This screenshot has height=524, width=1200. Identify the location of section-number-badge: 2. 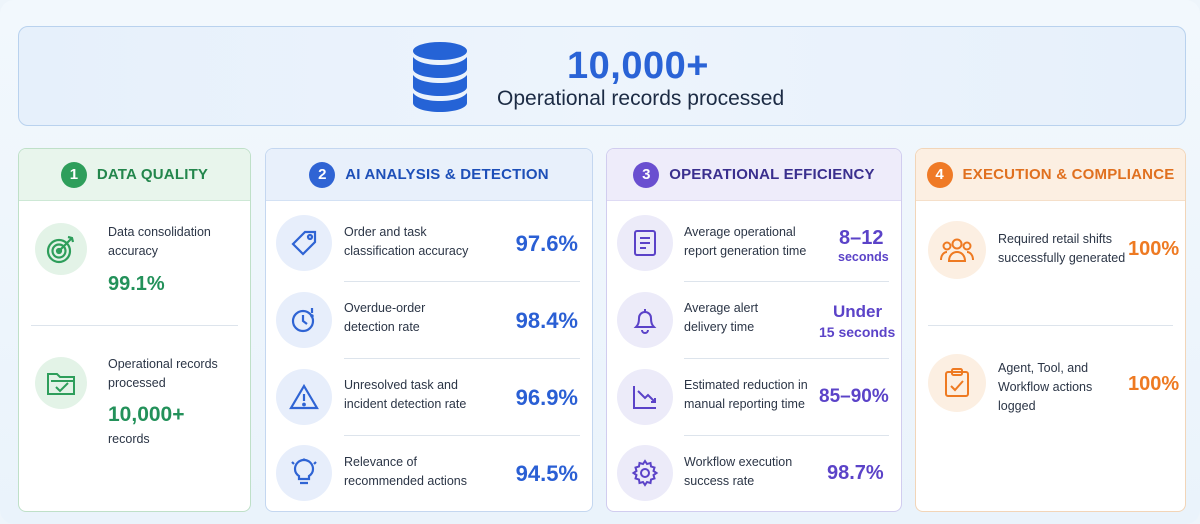
(322, 174).